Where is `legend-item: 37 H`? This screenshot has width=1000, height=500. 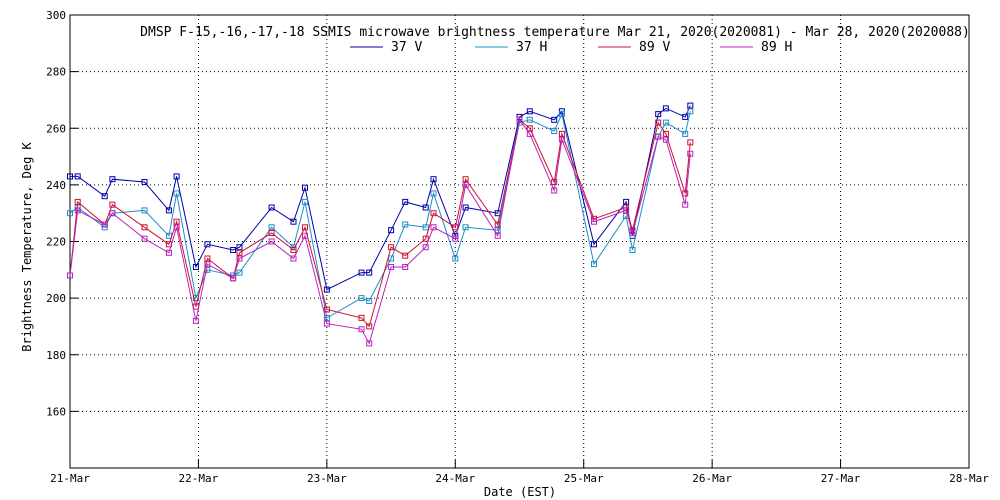
legend-item: 37 H is located at coordinates (511, 47).